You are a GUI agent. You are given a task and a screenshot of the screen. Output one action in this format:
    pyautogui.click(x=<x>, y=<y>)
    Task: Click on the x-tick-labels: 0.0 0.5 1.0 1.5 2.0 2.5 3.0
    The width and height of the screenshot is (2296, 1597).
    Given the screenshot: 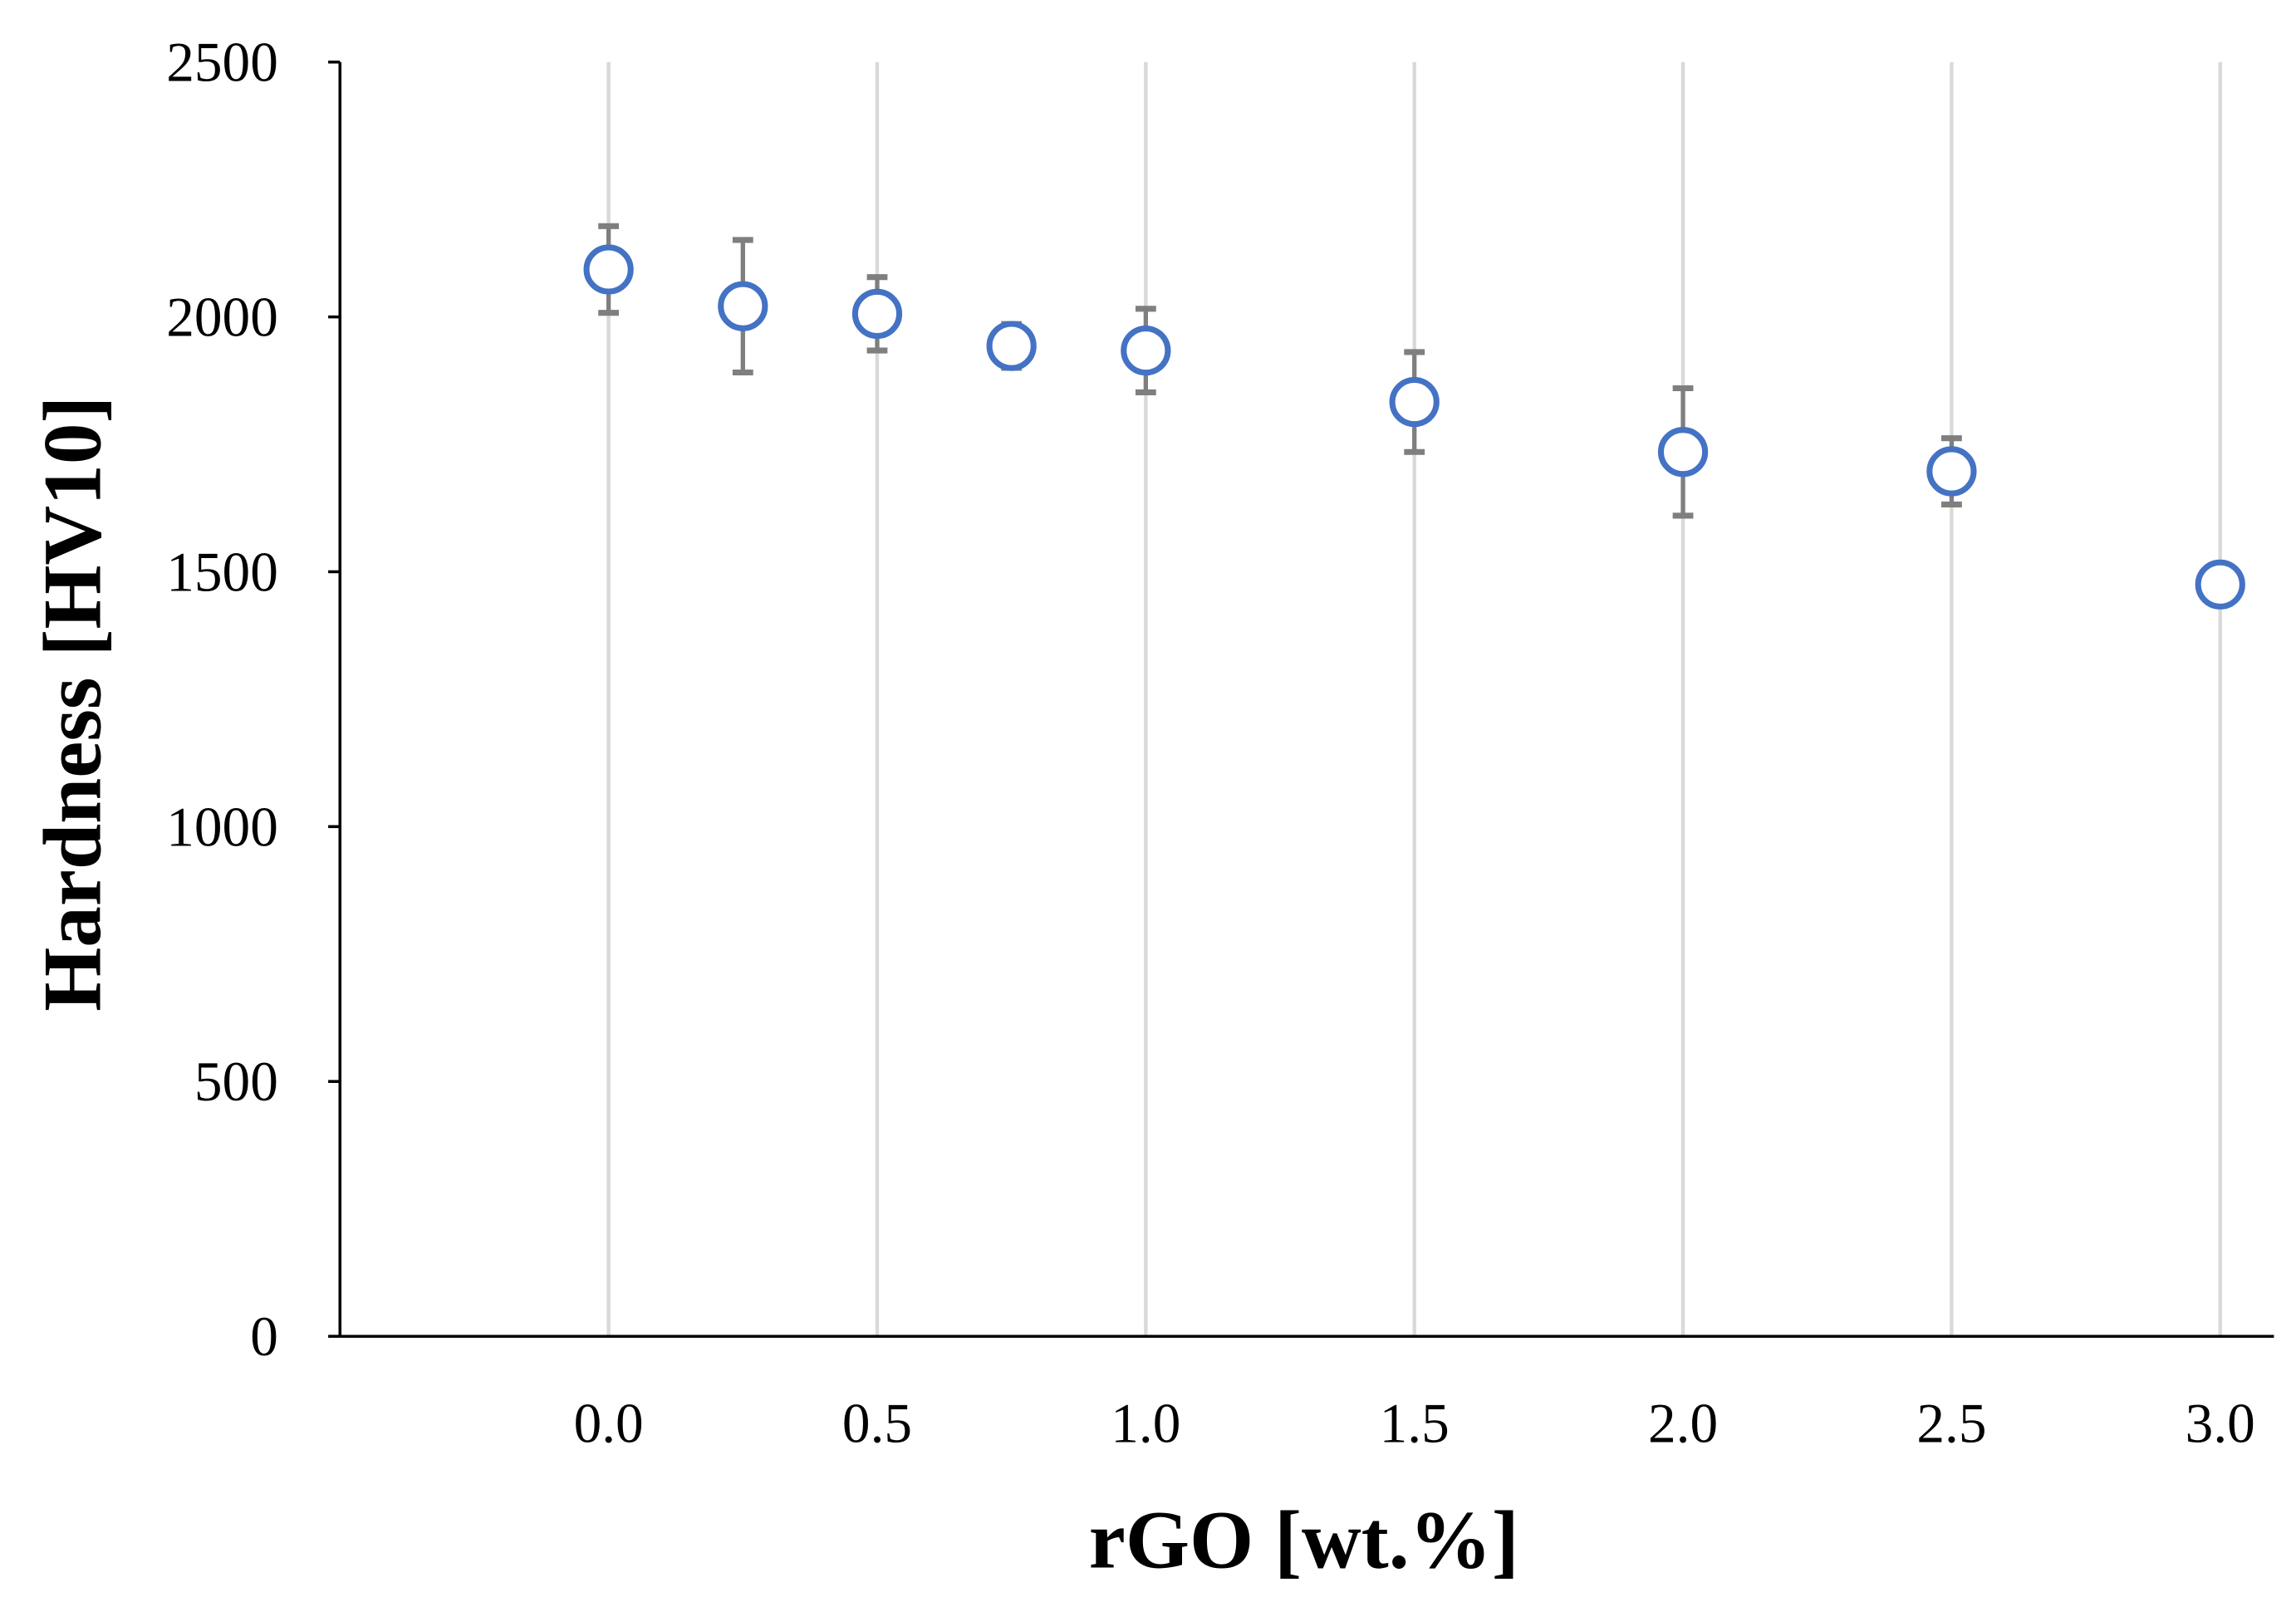 What is the action you would take?
    pyautogui.click(x=1415, y=1424)
    